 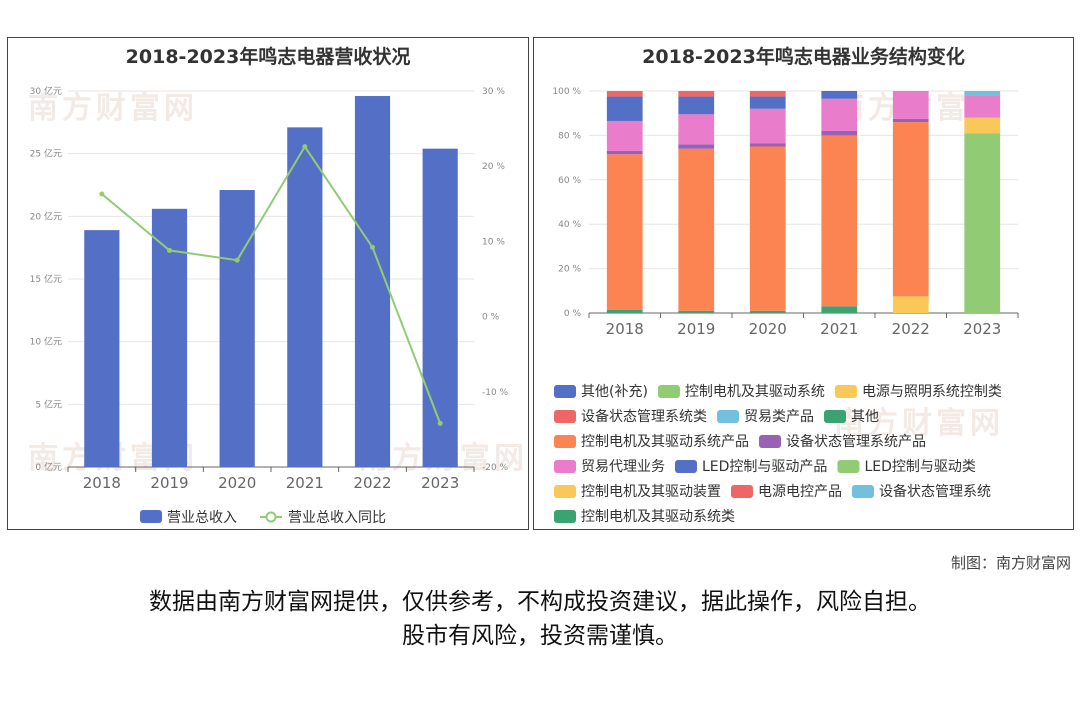 What do you see at coordinates (46, 279) in the screenshot?
I see `y-left-tick-label: 15 亿元` at bounding box center [46, 279].